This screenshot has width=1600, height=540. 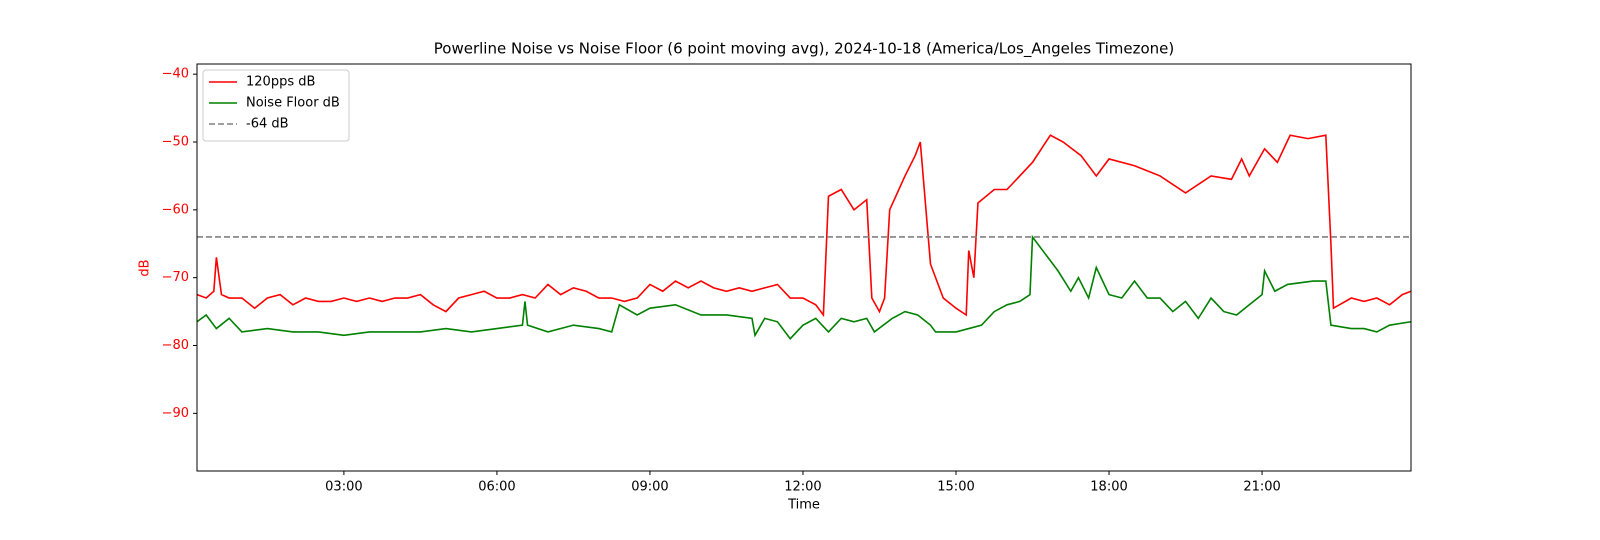 What do you see at coordinates (803, 505) in the screenshot?
I see `x-axis-label: Time` at bounding box center [803, 505].